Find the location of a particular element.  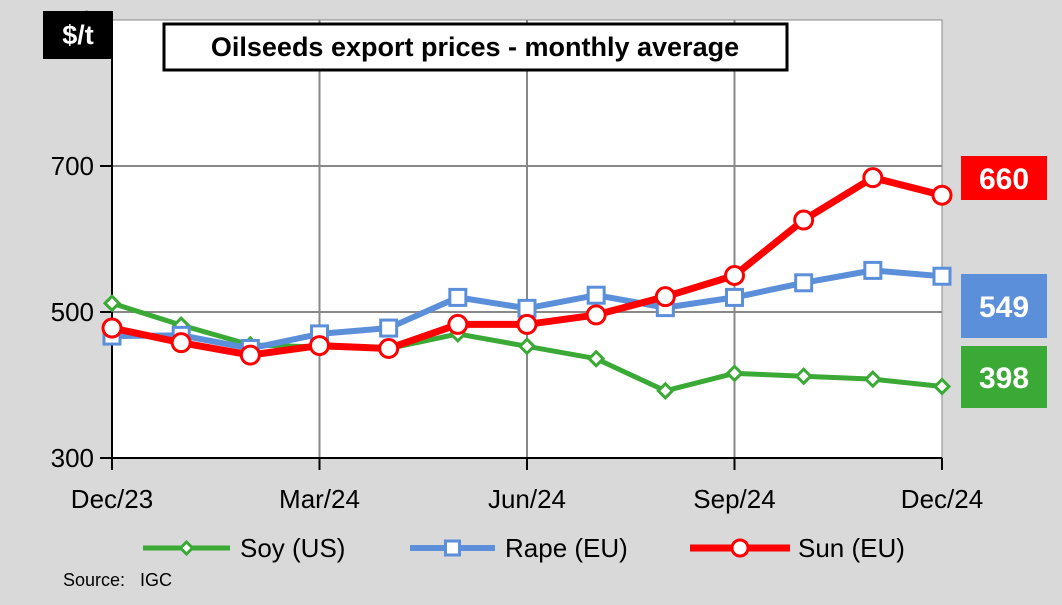

source-label: Source: IGC is located at coordinates (117, 580).